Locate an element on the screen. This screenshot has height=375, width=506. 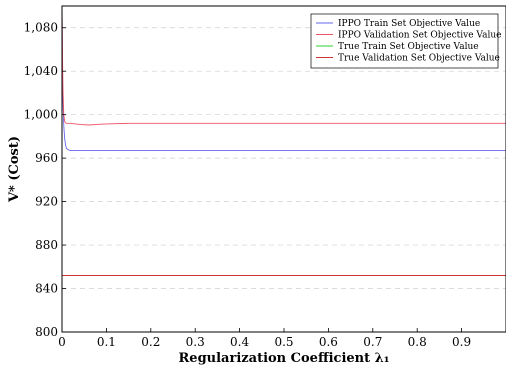
y-axis-label: V* (Cost) is located at coordinates (14, 169).